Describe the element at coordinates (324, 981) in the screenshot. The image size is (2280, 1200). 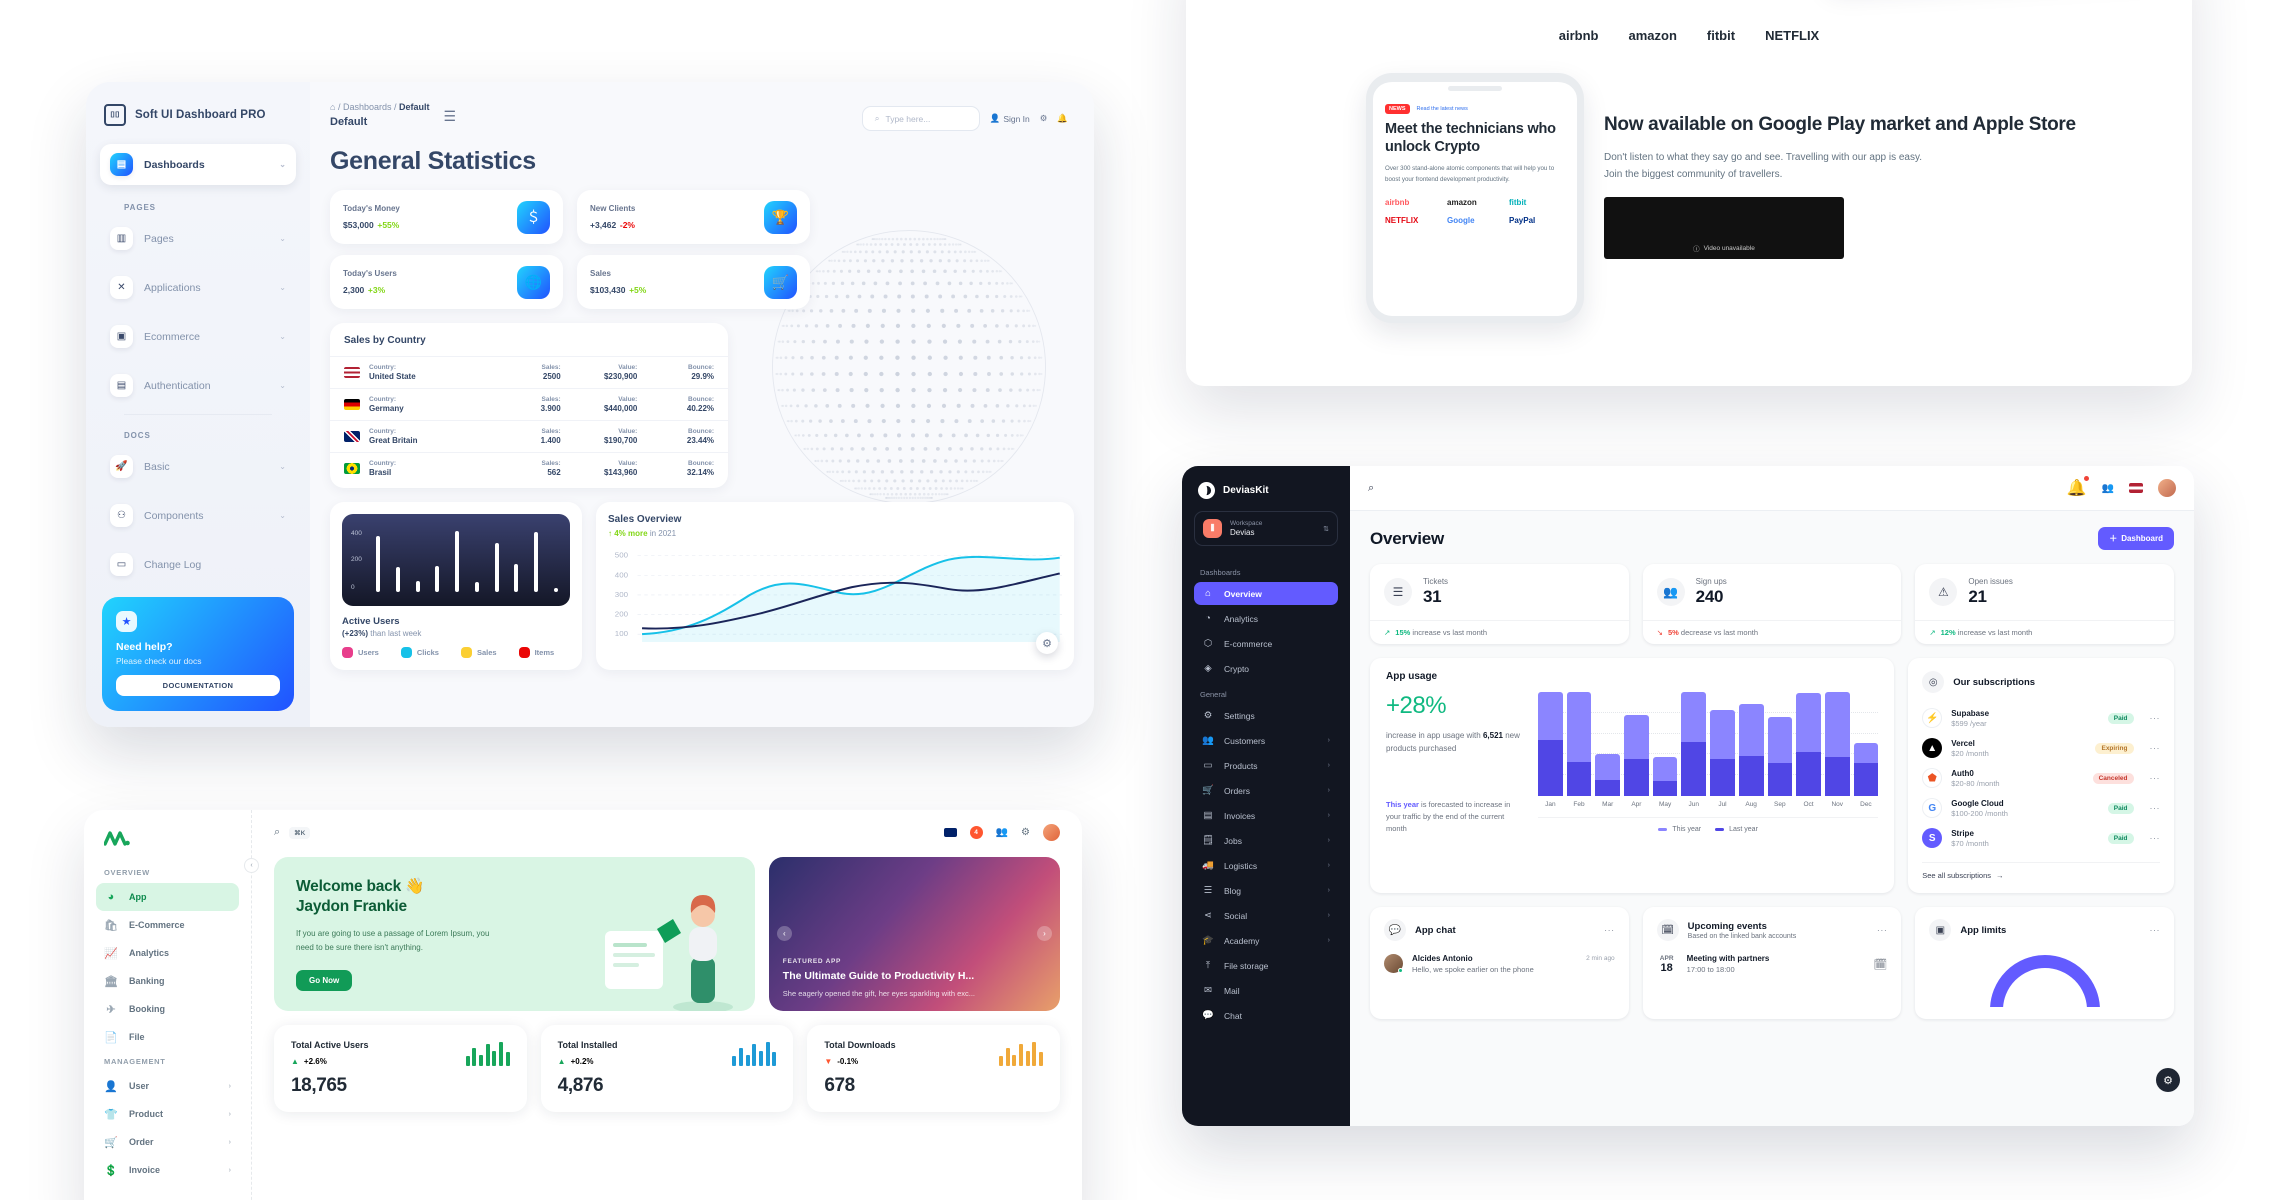
I see `go-now-button: Go Now` at that location.